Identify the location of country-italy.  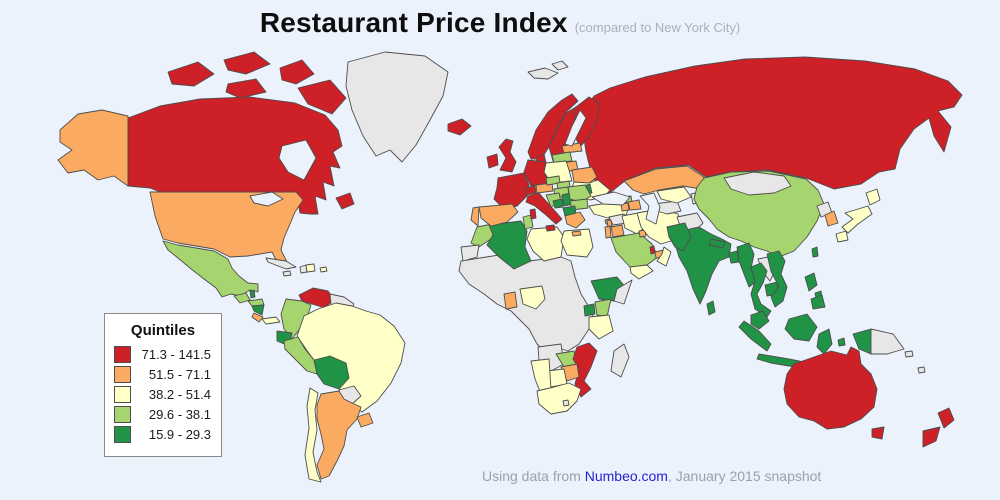
(544, 208).